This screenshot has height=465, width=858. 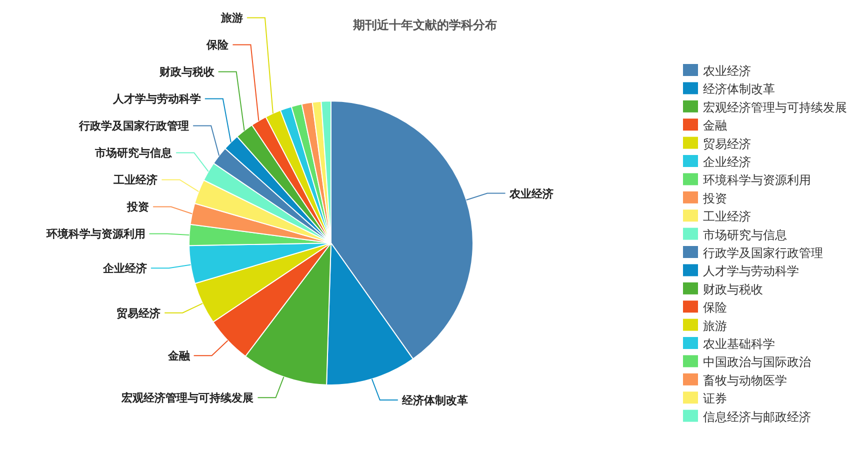 What do you see at coordinates (218, 45) in the screenshot?
I see `data-label: 保险` at bounding box center [218, 45].